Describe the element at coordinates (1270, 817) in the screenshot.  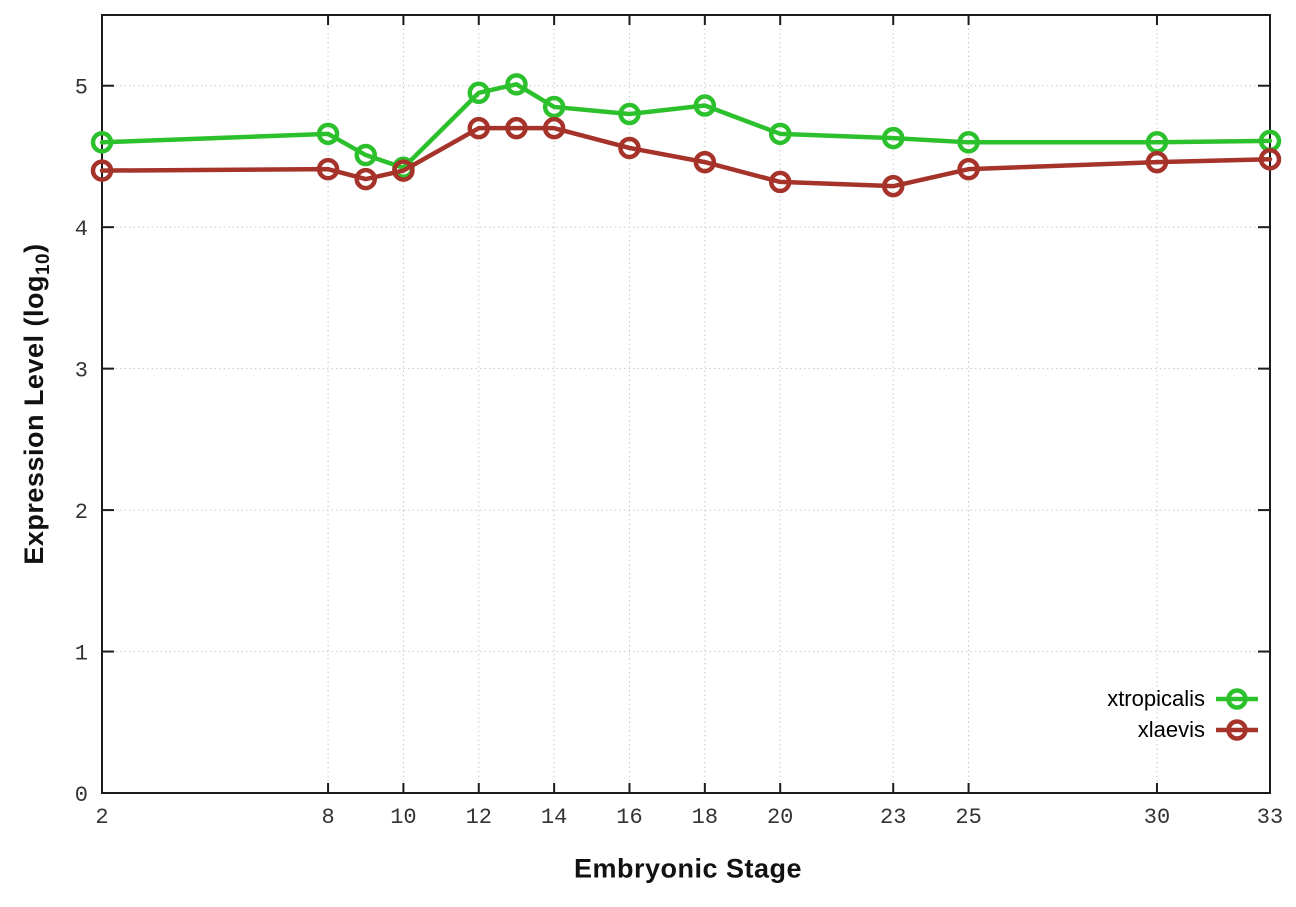
I see `x-tick-label: 33` at that location.